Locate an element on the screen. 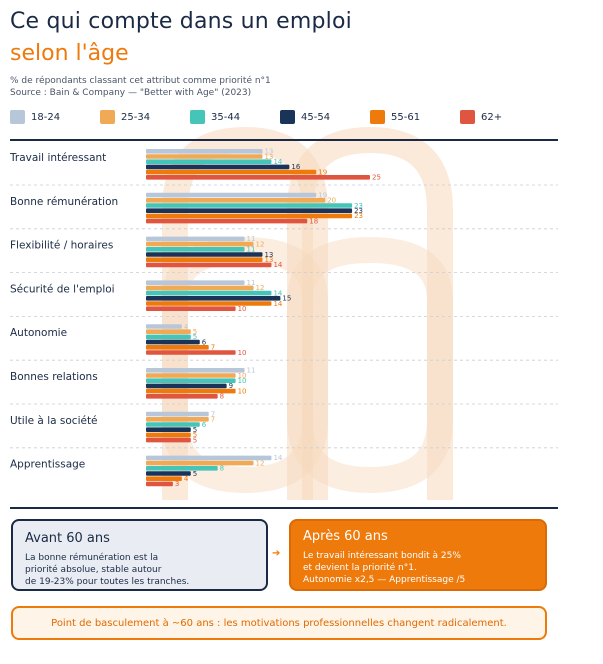  legend-item: 18-24 is located at coordinates (35, 117).